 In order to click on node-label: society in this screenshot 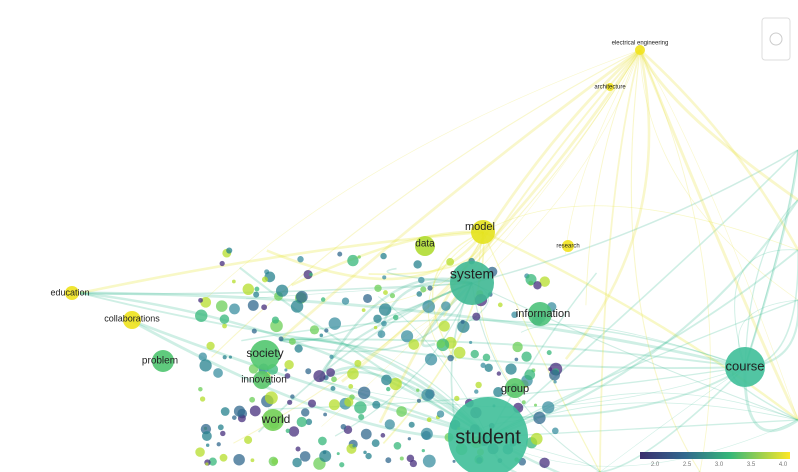, I will do `click(264, 353)`.